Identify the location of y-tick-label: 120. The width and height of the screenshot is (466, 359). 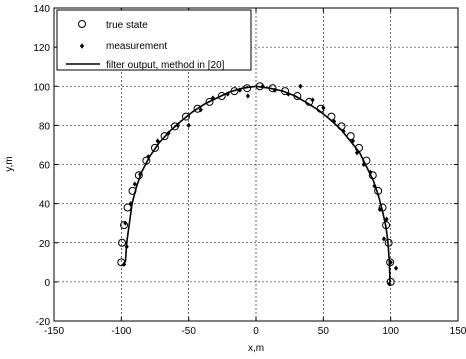
(41, 48).